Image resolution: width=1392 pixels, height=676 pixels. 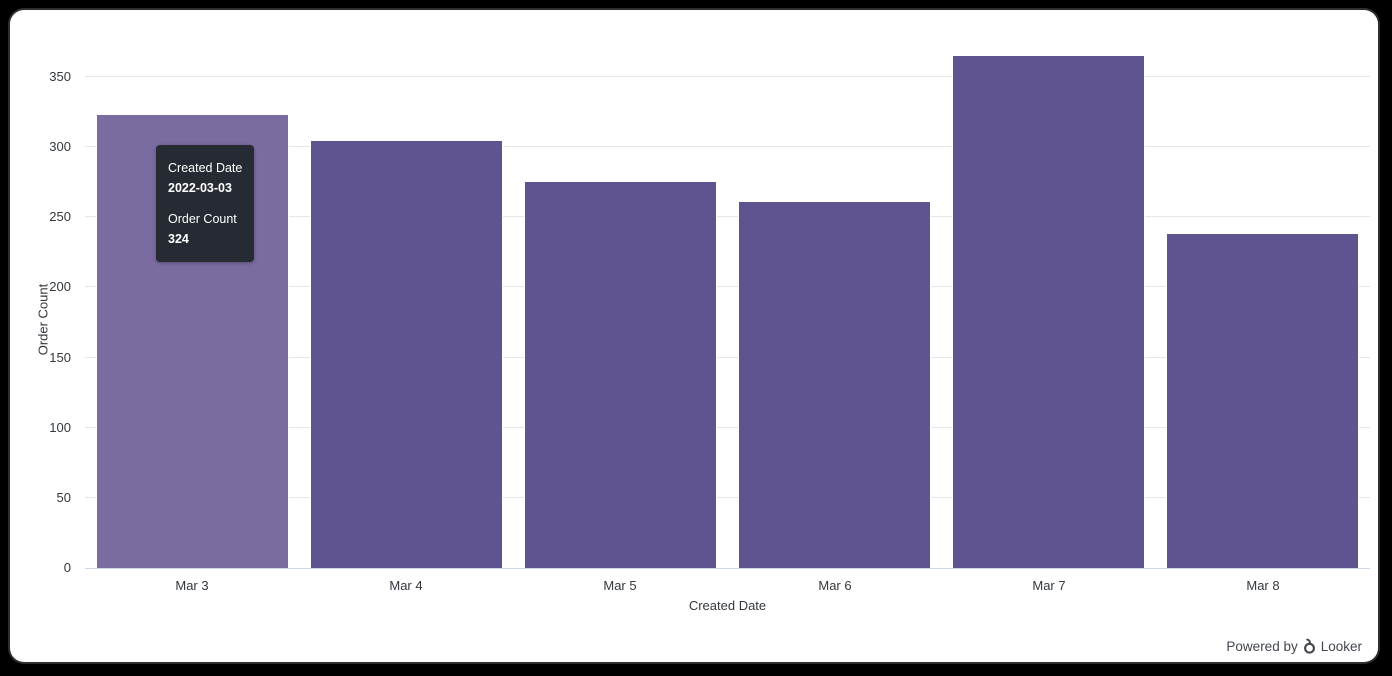 What do you see at coordinates (178, 239) in the screenshot?
I see `tooltip-measure-value: 324` at bounding box center [178, 239].